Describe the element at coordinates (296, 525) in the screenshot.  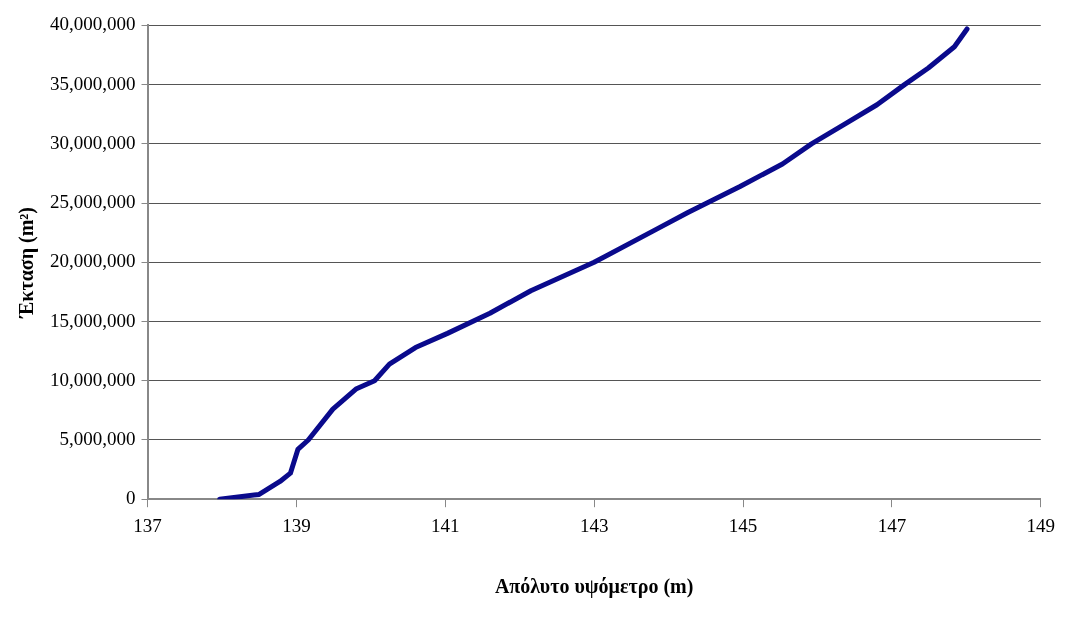
I see `x-tick-label: 139` at that location.